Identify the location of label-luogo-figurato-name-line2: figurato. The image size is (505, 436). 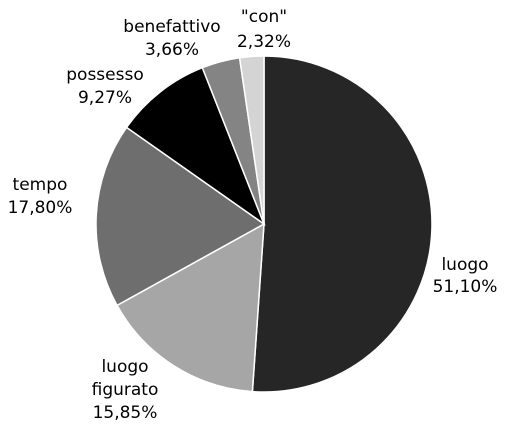
(125, 390).